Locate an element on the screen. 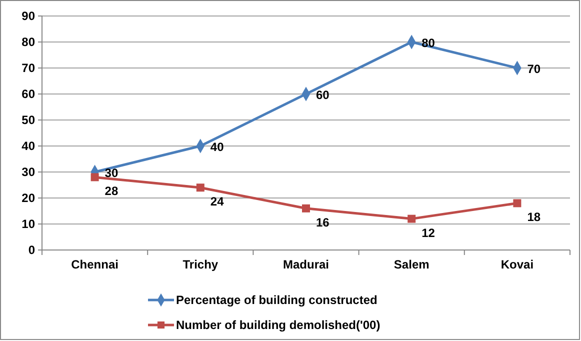  data-label: 60 is located at coordinates (323, 95).